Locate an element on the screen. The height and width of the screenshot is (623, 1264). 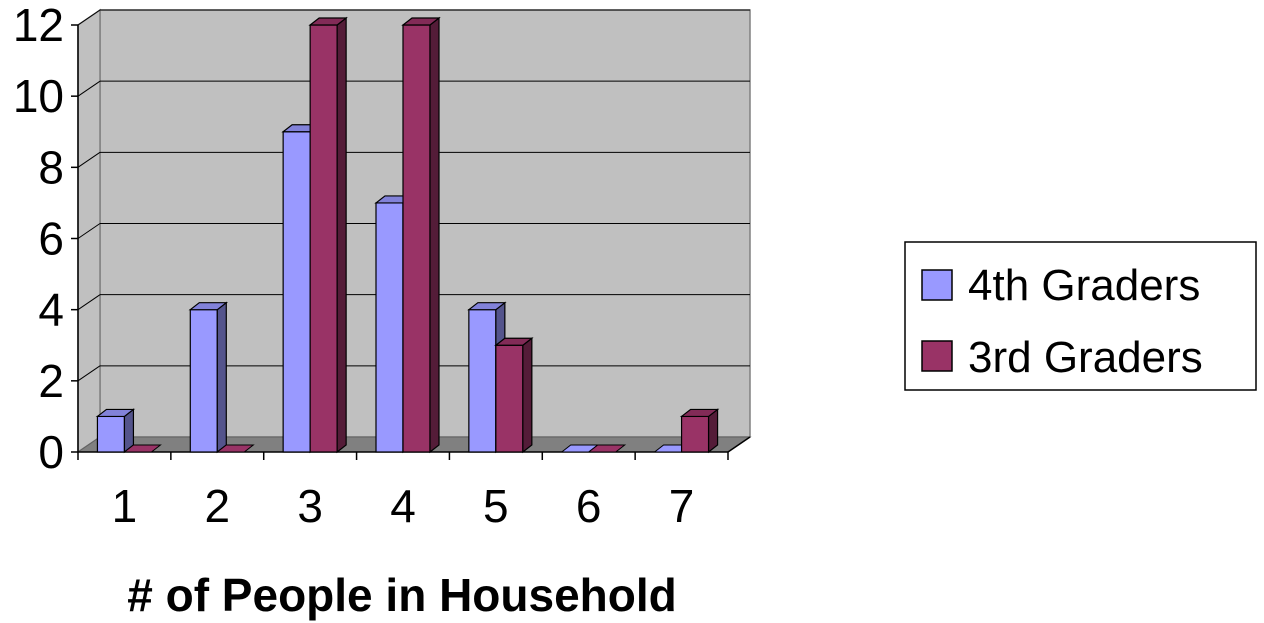
y-tick-label: 12 is located at coordinates (38, 25).